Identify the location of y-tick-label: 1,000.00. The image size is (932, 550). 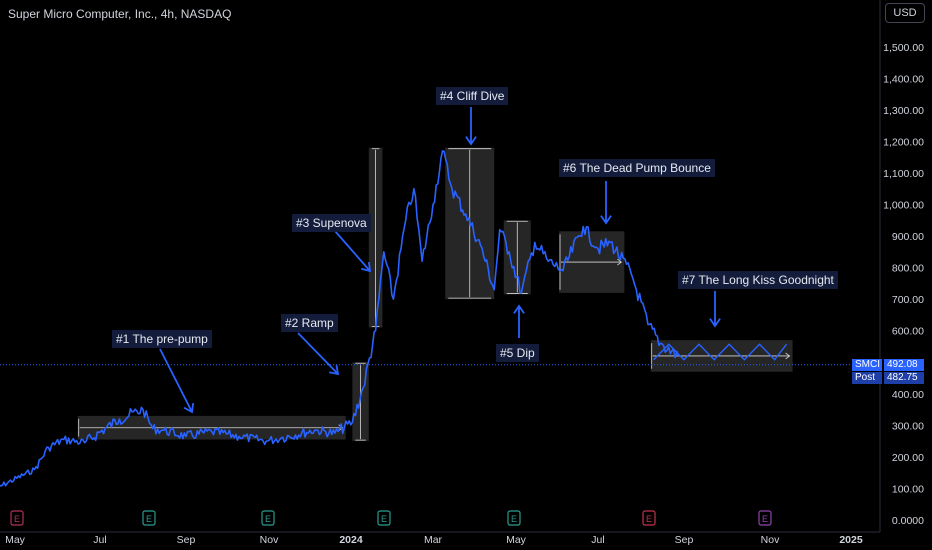
(903, 206).